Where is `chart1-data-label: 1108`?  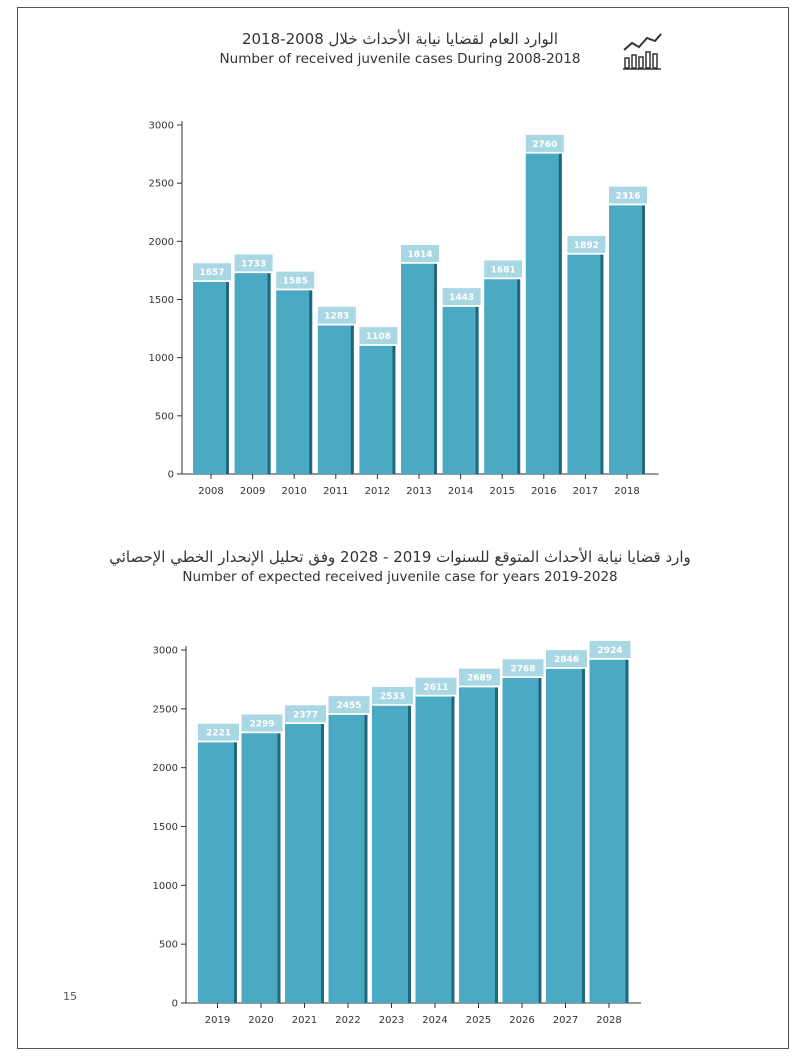
chart1-data-label: 1108 is located at coordinates (378, 337).